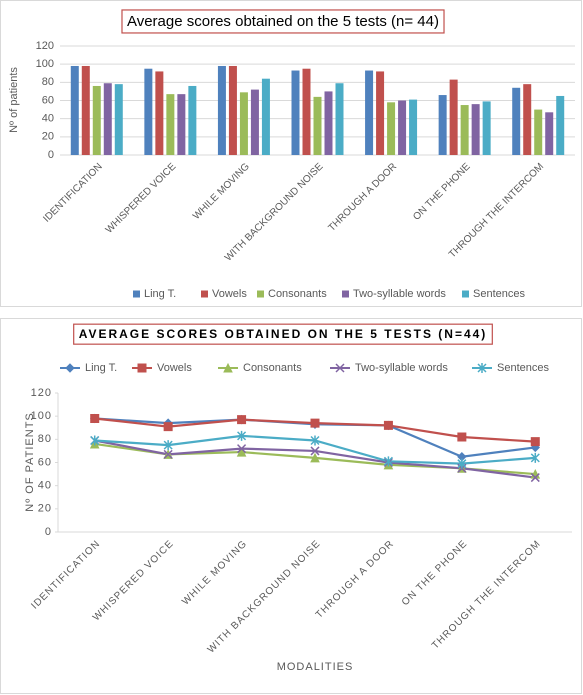 The image size is (583, 695). Describe the element at coordinates (315, 667) in the screenshot. I see `x-axis-title: MODALITIES` at that location.